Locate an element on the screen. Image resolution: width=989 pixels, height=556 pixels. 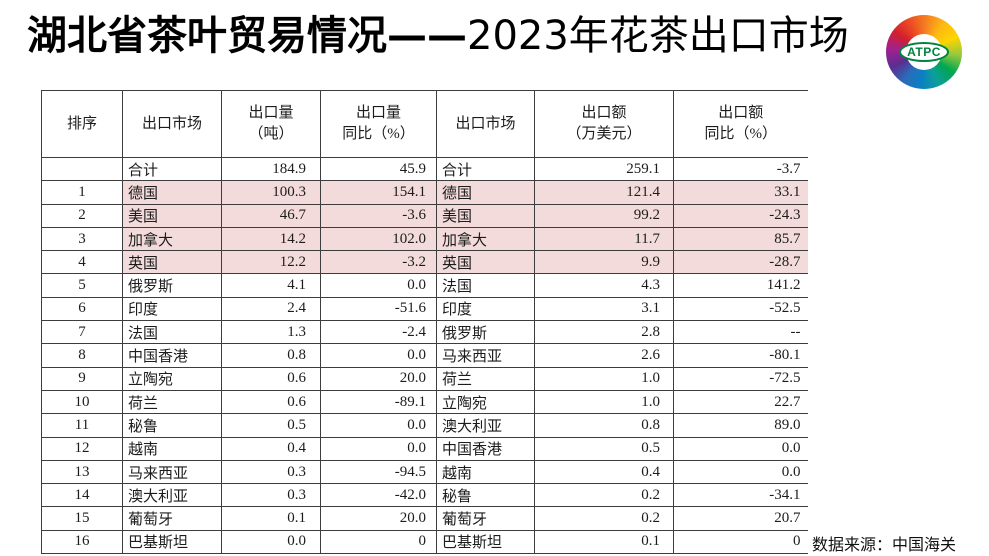
value-market-cell: 法国 is located at coordinates (485, 285).